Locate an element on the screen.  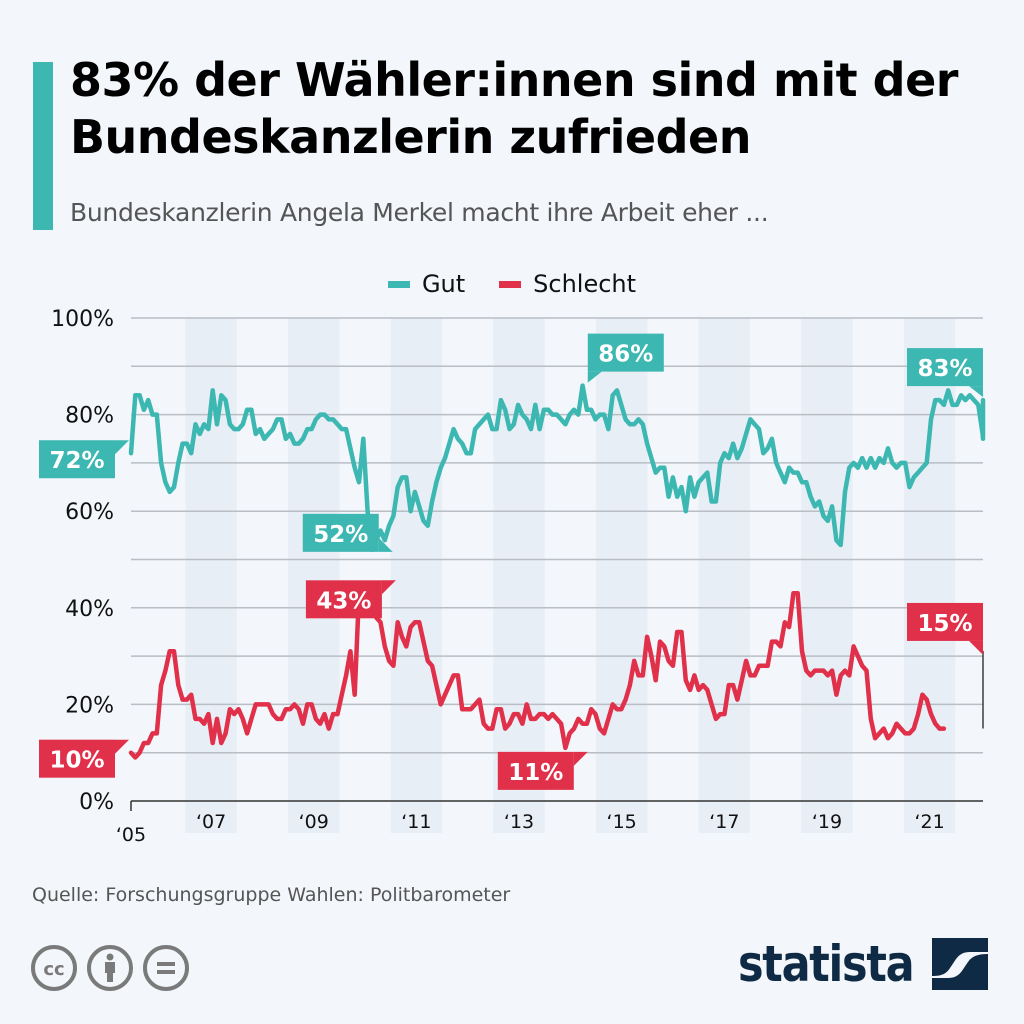
callout-label: 11% is located at coordinates (535, 773).